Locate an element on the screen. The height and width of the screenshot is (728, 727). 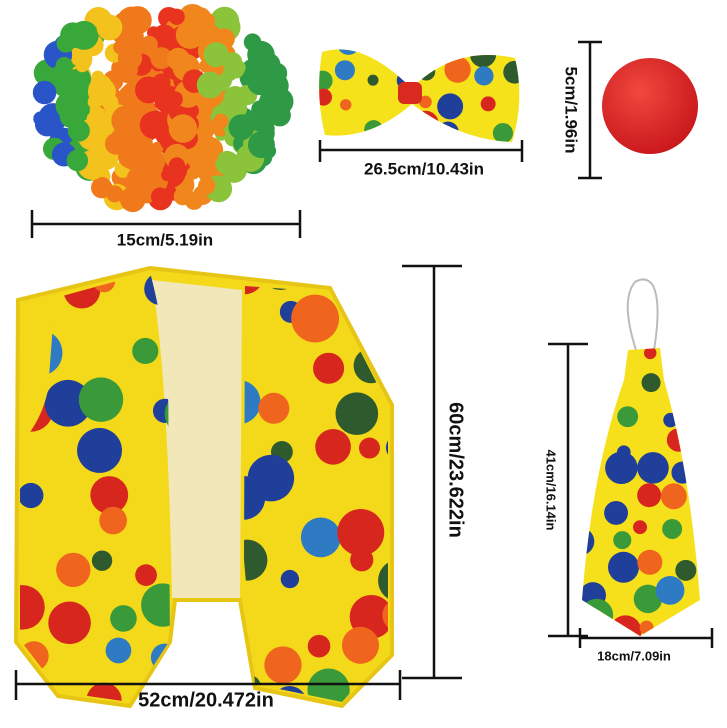
tie-string is located at coordinates (642, 314).